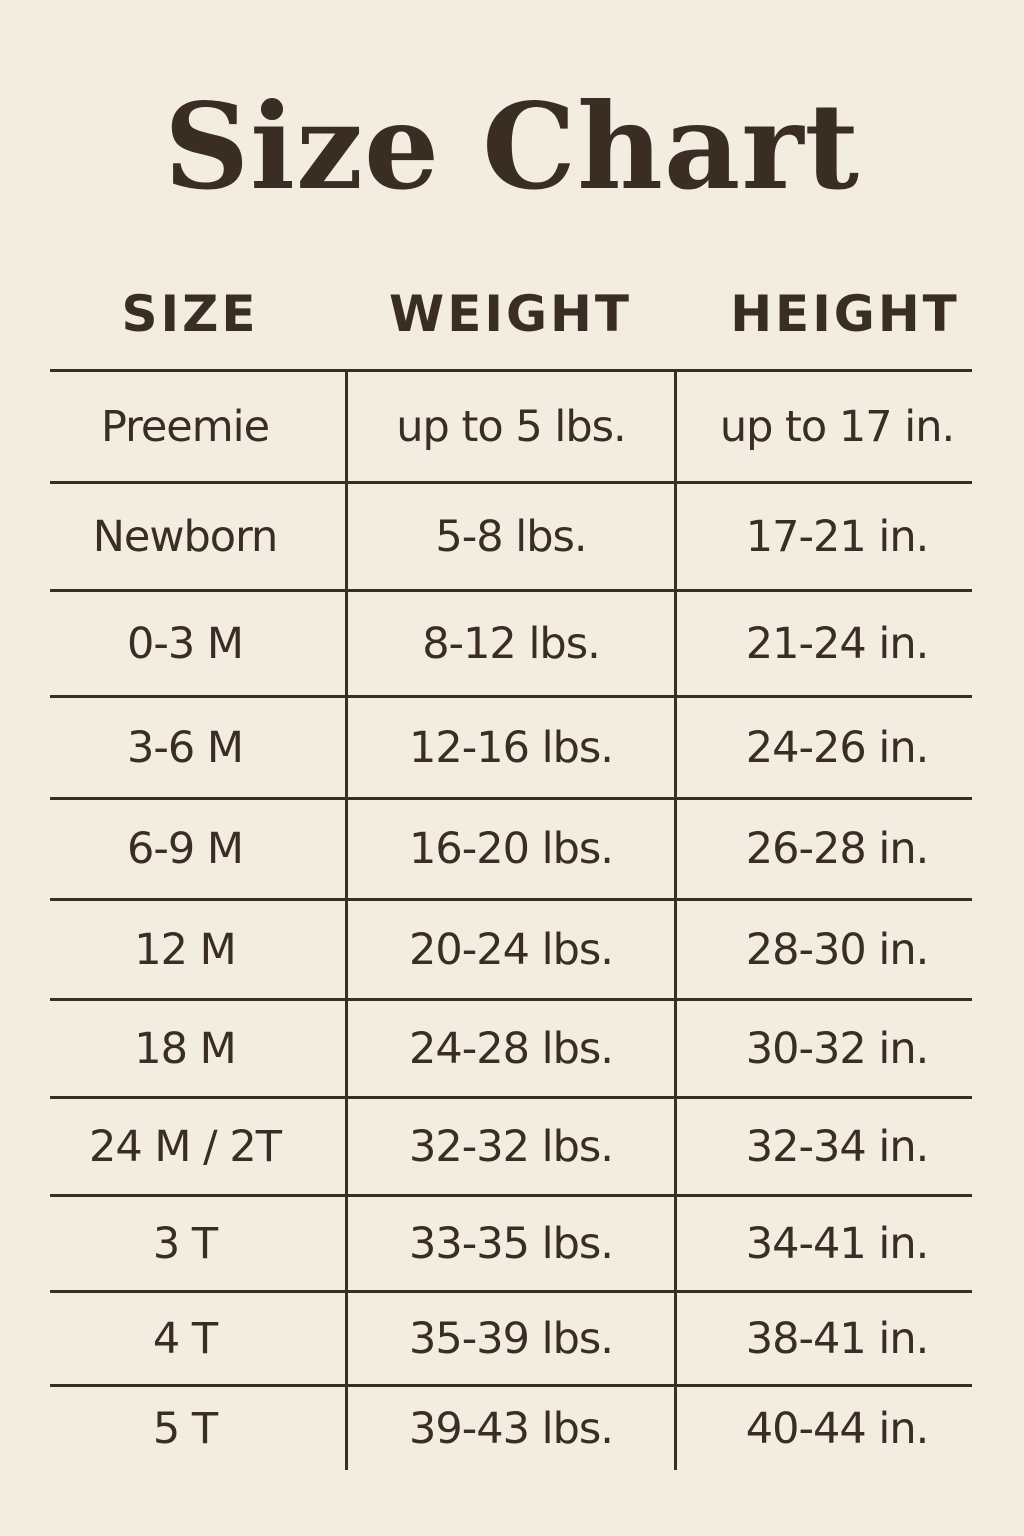 This screenshot has height=1536, width=1024. What do you see at coordinates (190, 314) in the screenshot?
I see `column-header-size: SIZE` at bounding box center [190, 314].